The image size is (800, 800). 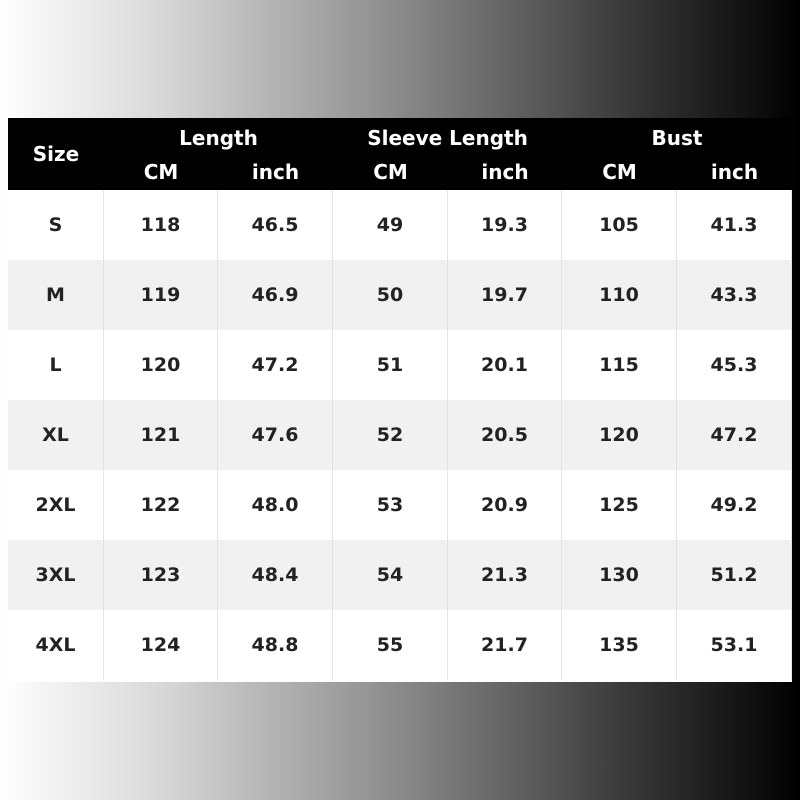 I want to click on table-row: 2XL 122 48.0 53 20.9 125 49.2, so click(x=400, y=505).